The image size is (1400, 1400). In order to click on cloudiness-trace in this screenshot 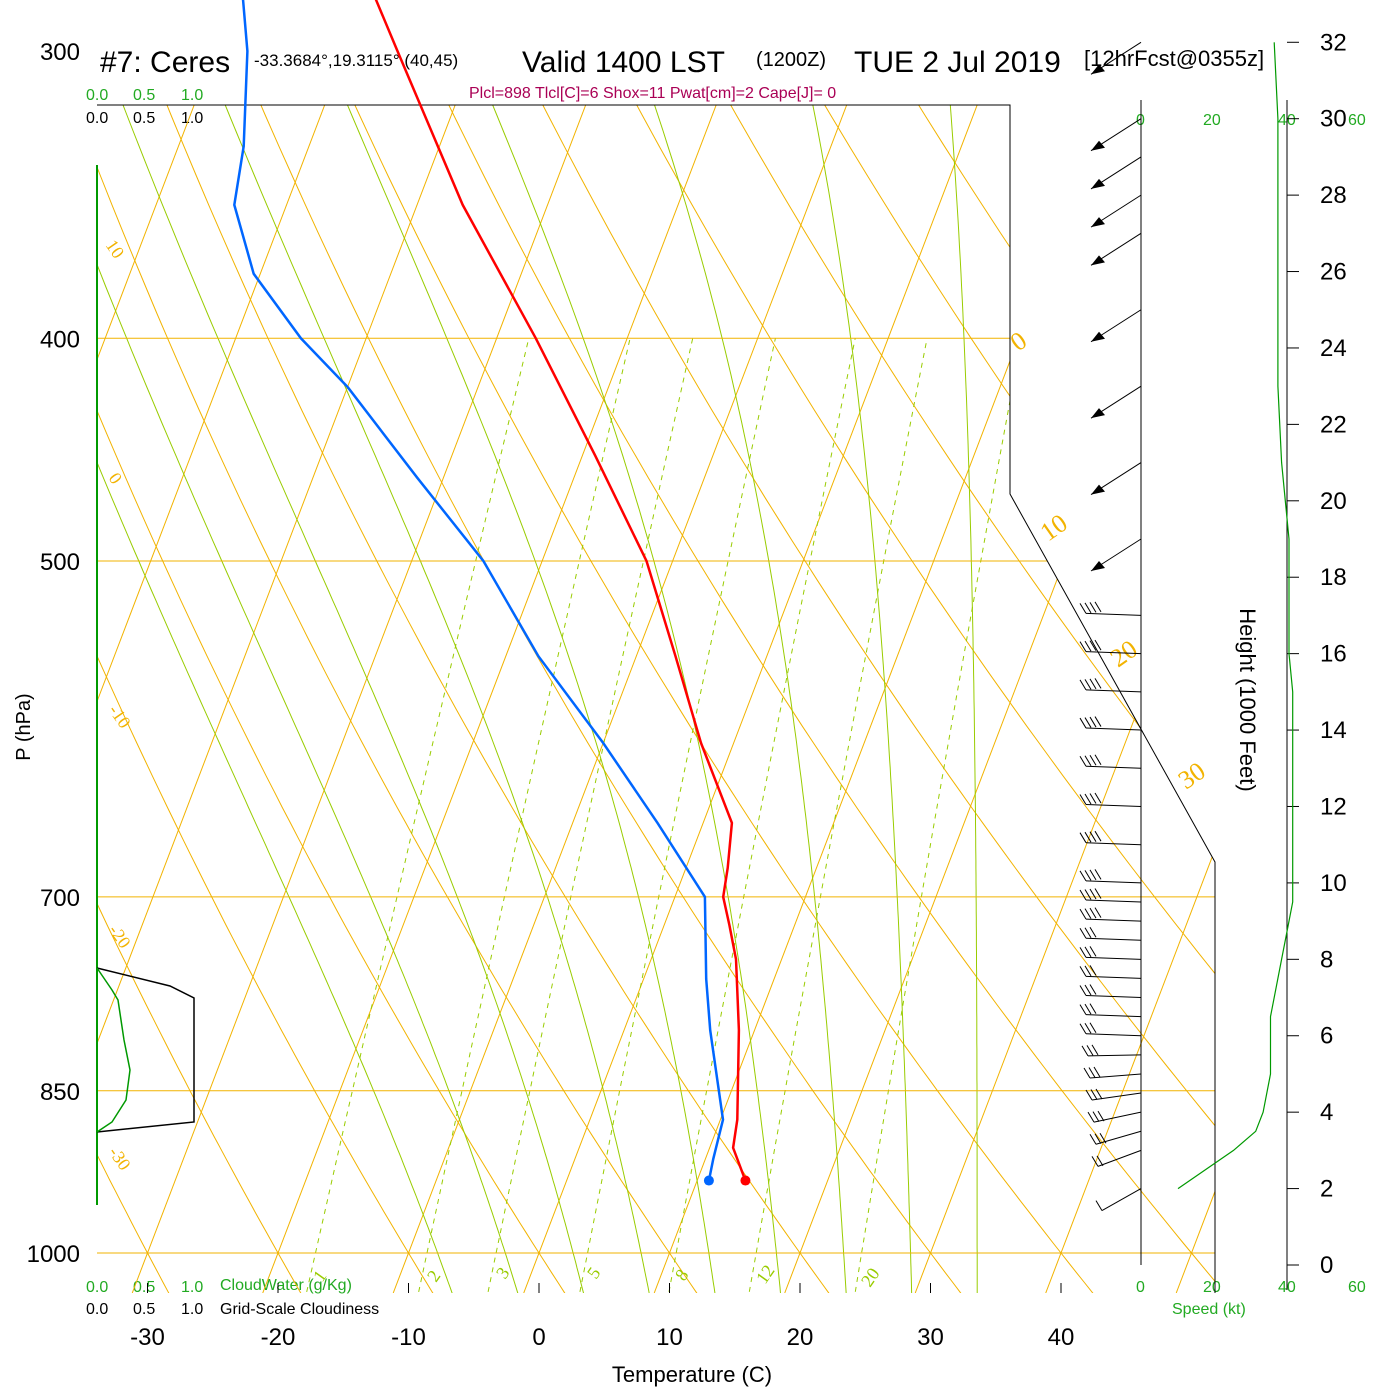, I will do `click(145, 1050)`.